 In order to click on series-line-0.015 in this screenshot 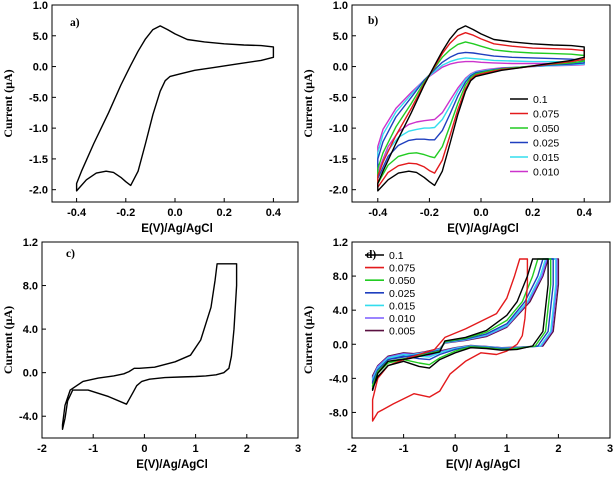, I will do `click(481, 116)`.